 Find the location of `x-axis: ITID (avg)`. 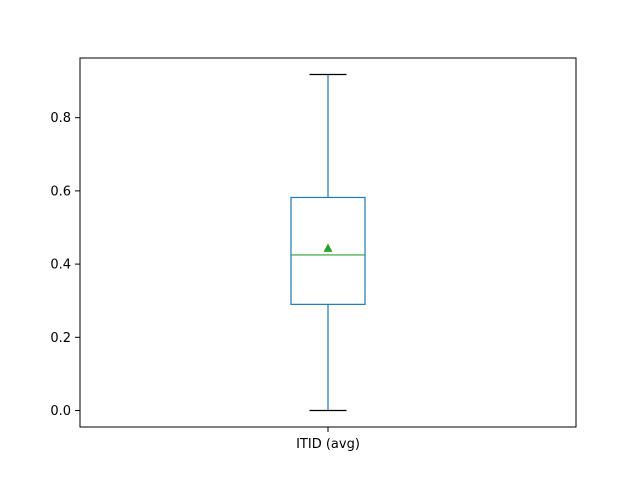

x-axis: ITID (avg) is located at coordinates (328, 439).